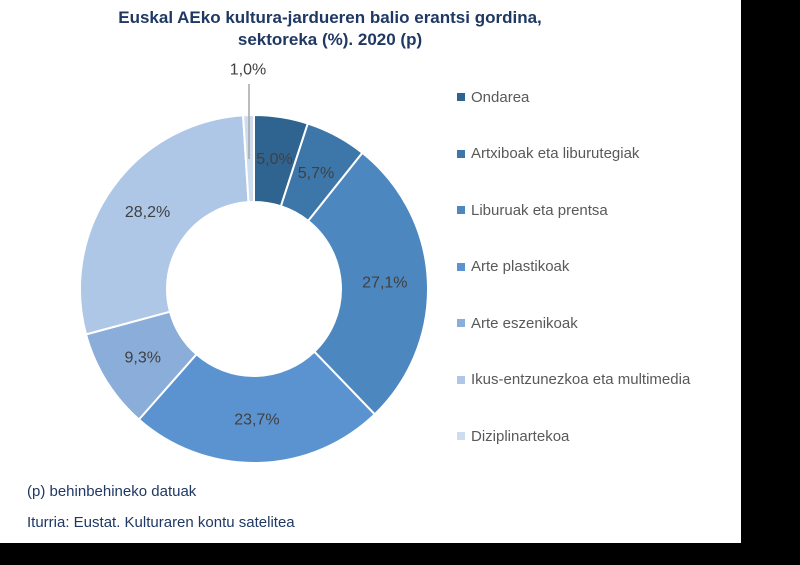 The width and height of the screenshot is (800, 565). Describe the element at coordinates (248, 70) in the screenshot. I see `data-label-6: 1,0%` at that location.